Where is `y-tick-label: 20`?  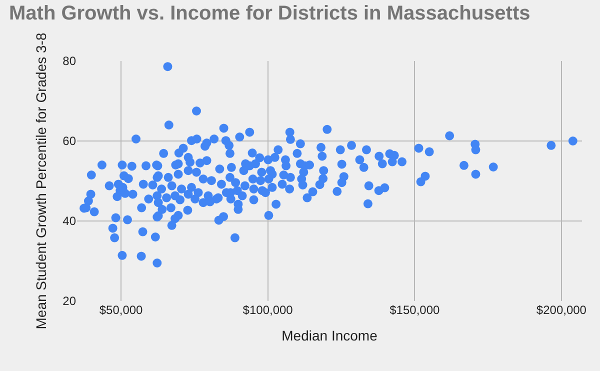 y-tick-label: 20 is located at coordinates (69, 301).